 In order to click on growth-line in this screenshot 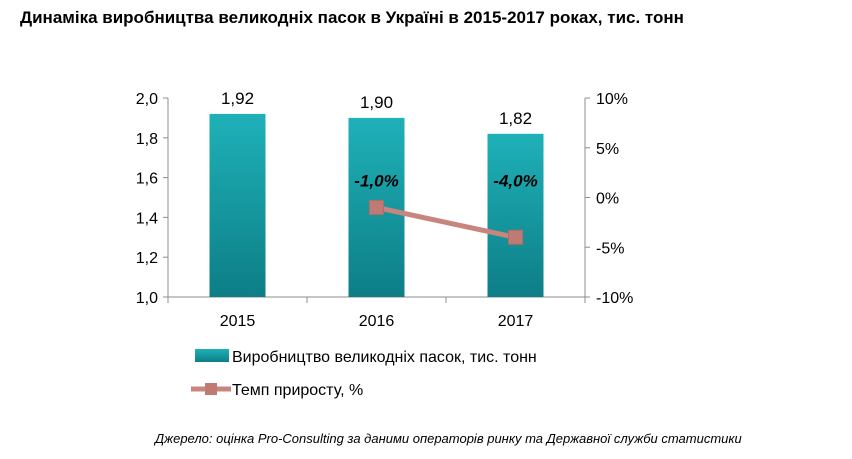, I will do `click(446, 222)`.